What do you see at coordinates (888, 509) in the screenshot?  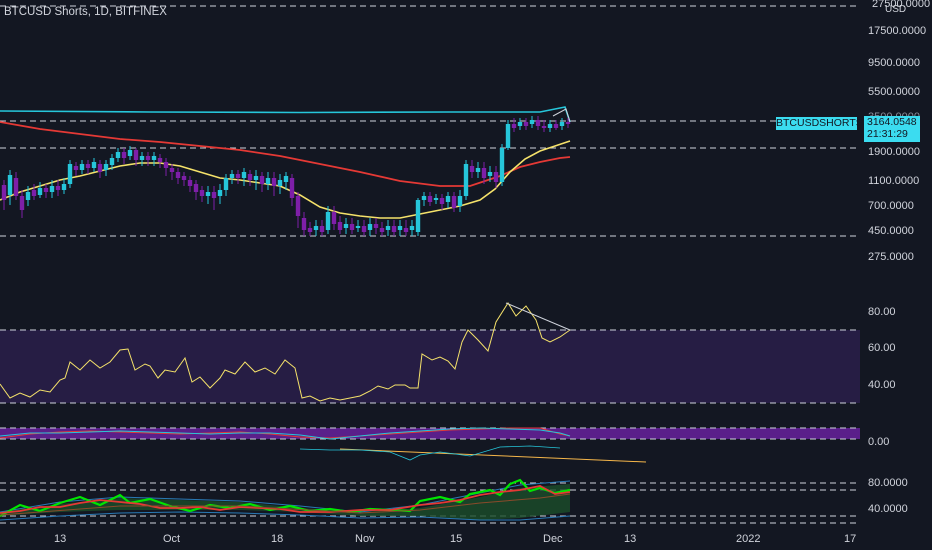 I see `stoch-axis-label: 40.0000` at bounding box center [888, 509].